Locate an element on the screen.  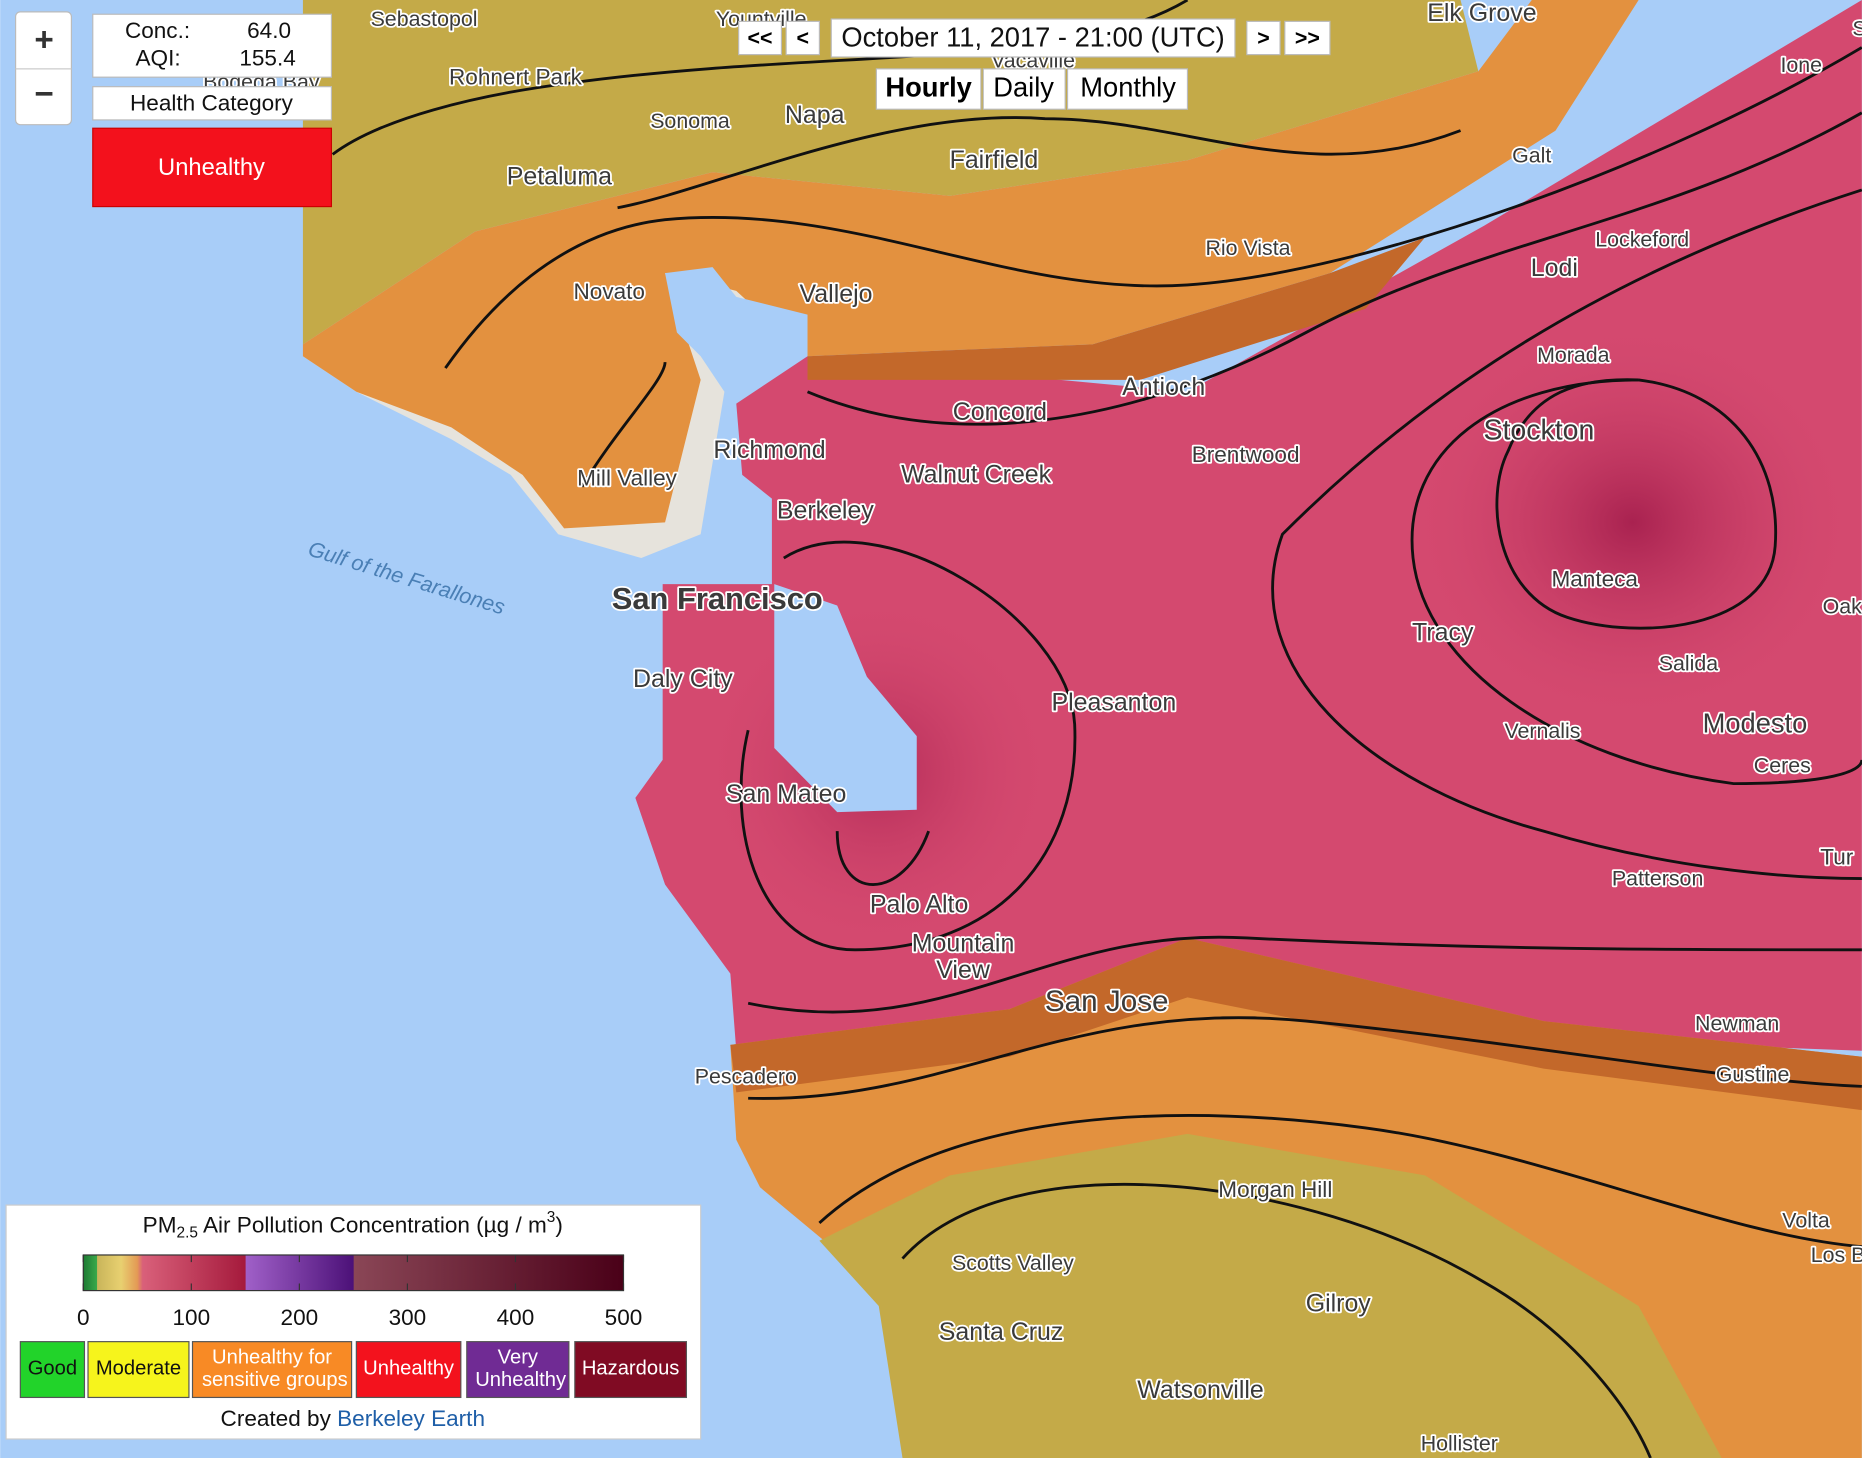
legend-box is located at coordinates (353, 1322).